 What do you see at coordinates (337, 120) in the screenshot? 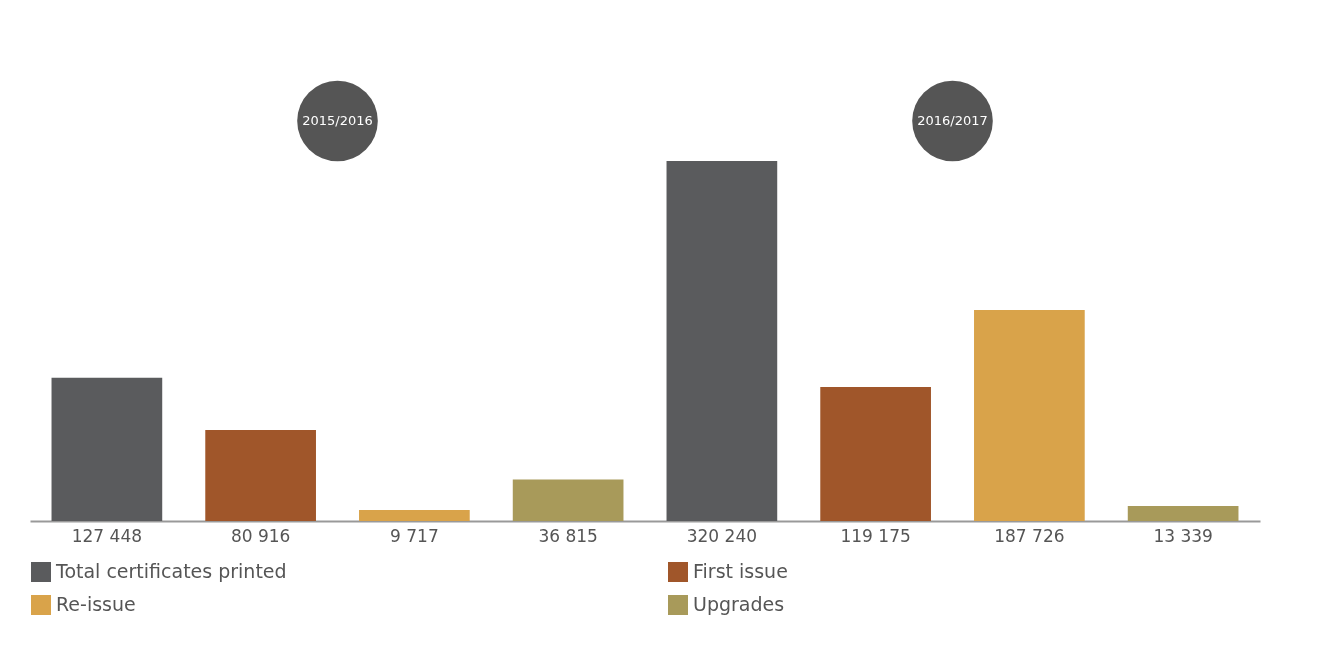
I see `text: 2015/2016` at bounding box center [337, 120].